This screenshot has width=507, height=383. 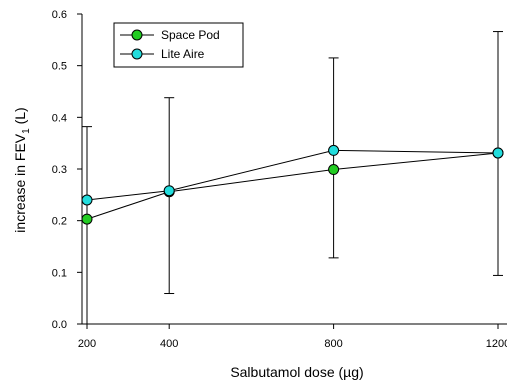 I want to click on legend: Space Pod Lite Aire, so click(x=178, y=45).